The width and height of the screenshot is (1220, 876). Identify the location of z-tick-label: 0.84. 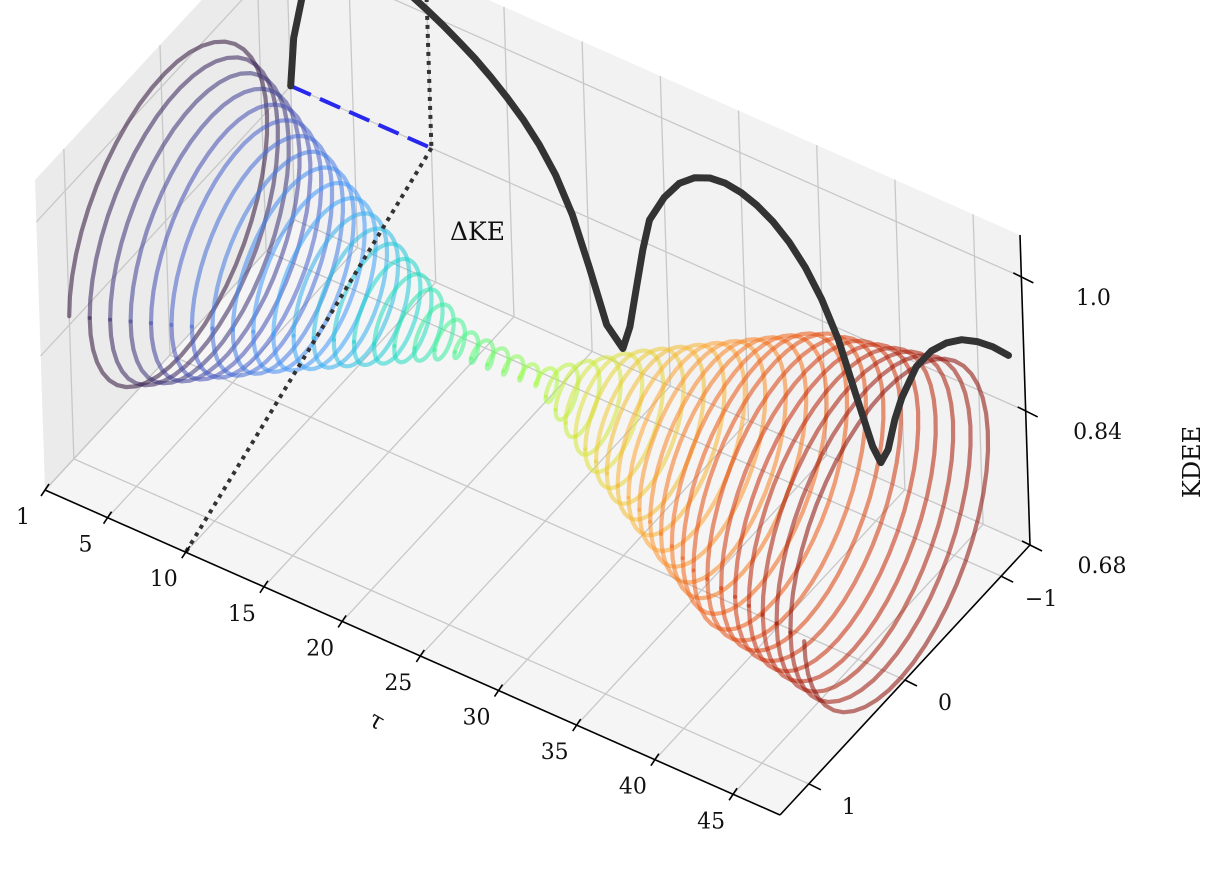
(1097, 432).